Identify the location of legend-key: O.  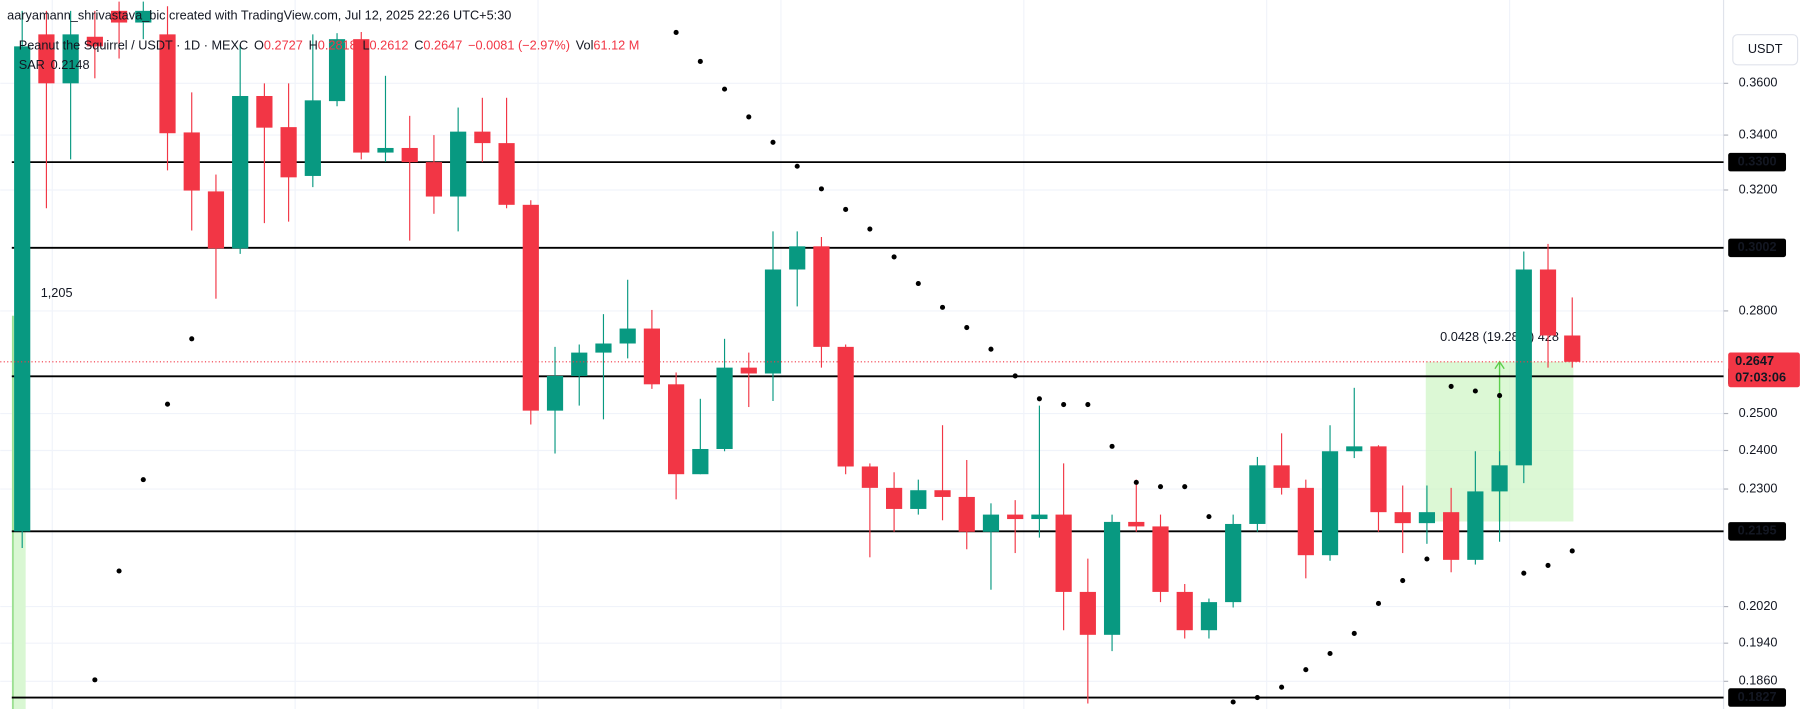
(259, 45).